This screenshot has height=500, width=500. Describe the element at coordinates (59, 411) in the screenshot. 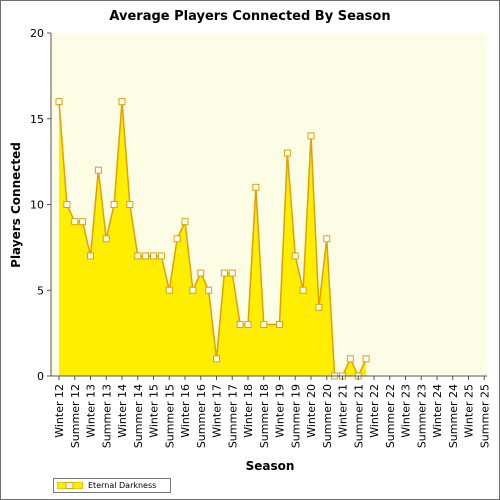

I see `x-tick-label: Winter 12` at that location.